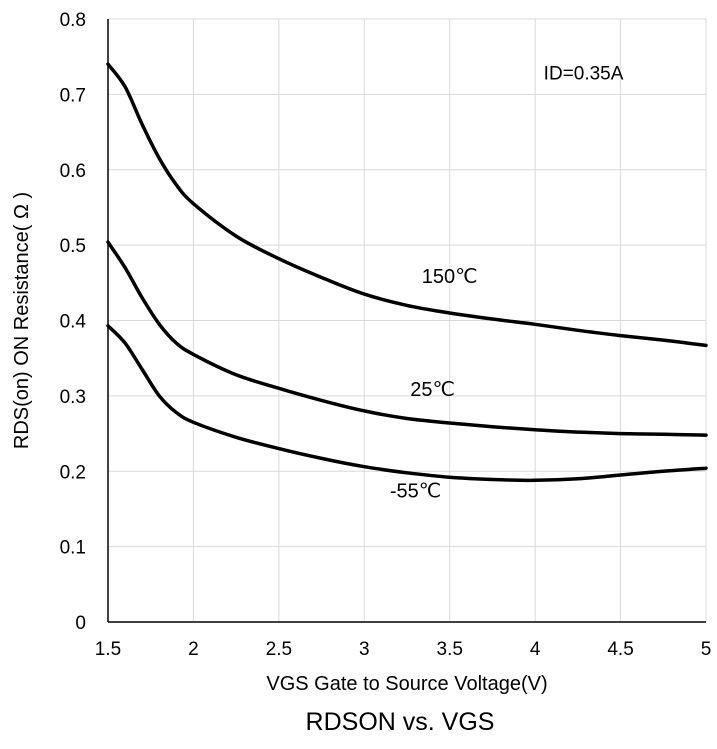 This screenshot has width=717, height=749. Describe the element at coordinates (73, 322) in the screenshot. I see `y-tick-label: 0.4` at that location.